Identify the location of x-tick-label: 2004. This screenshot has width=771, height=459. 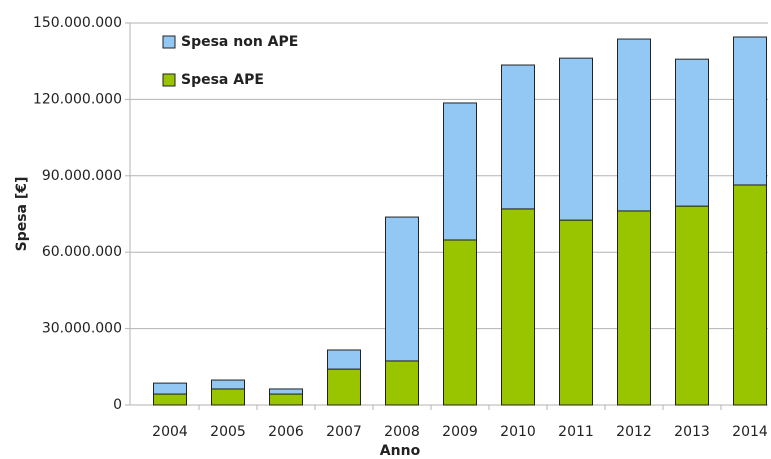
(170, 432).